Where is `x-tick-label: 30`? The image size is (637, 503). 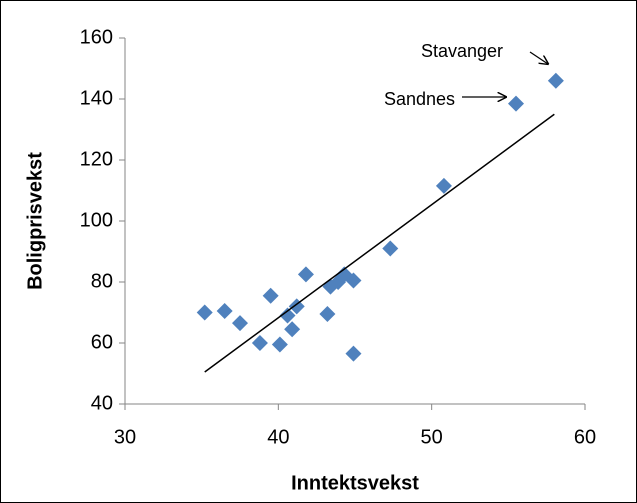
x-tick-label: 30 is located at coordinates (125, 437).